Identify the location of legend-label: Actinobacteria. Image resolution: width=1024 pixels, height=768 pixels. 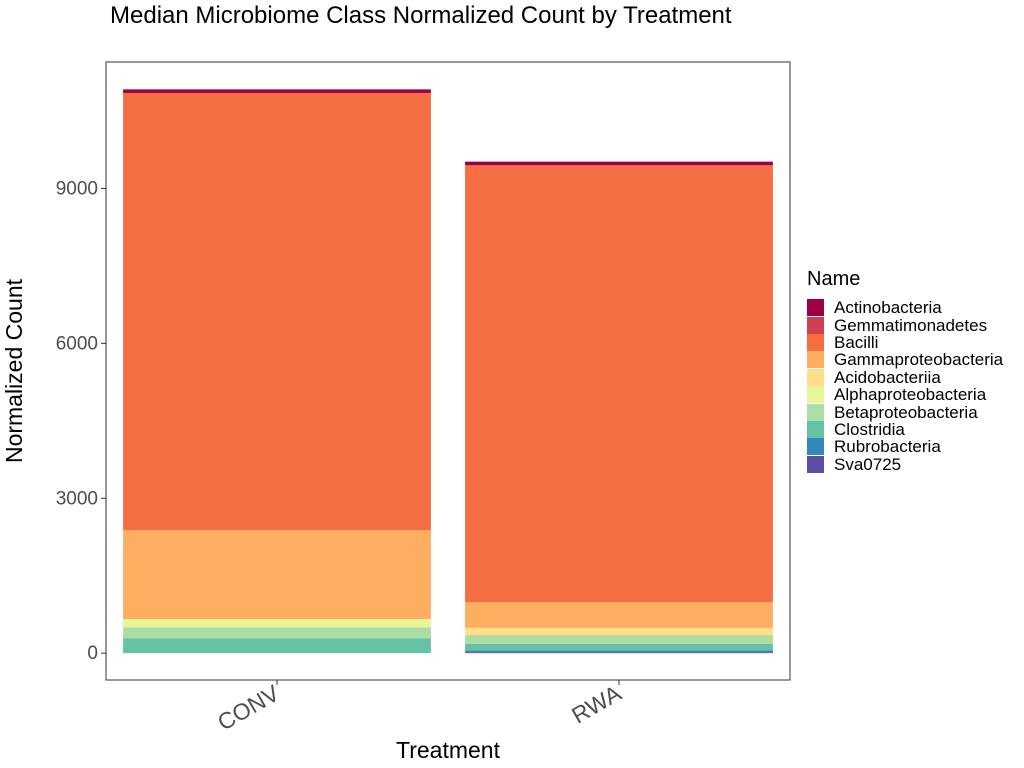
(888, 308).